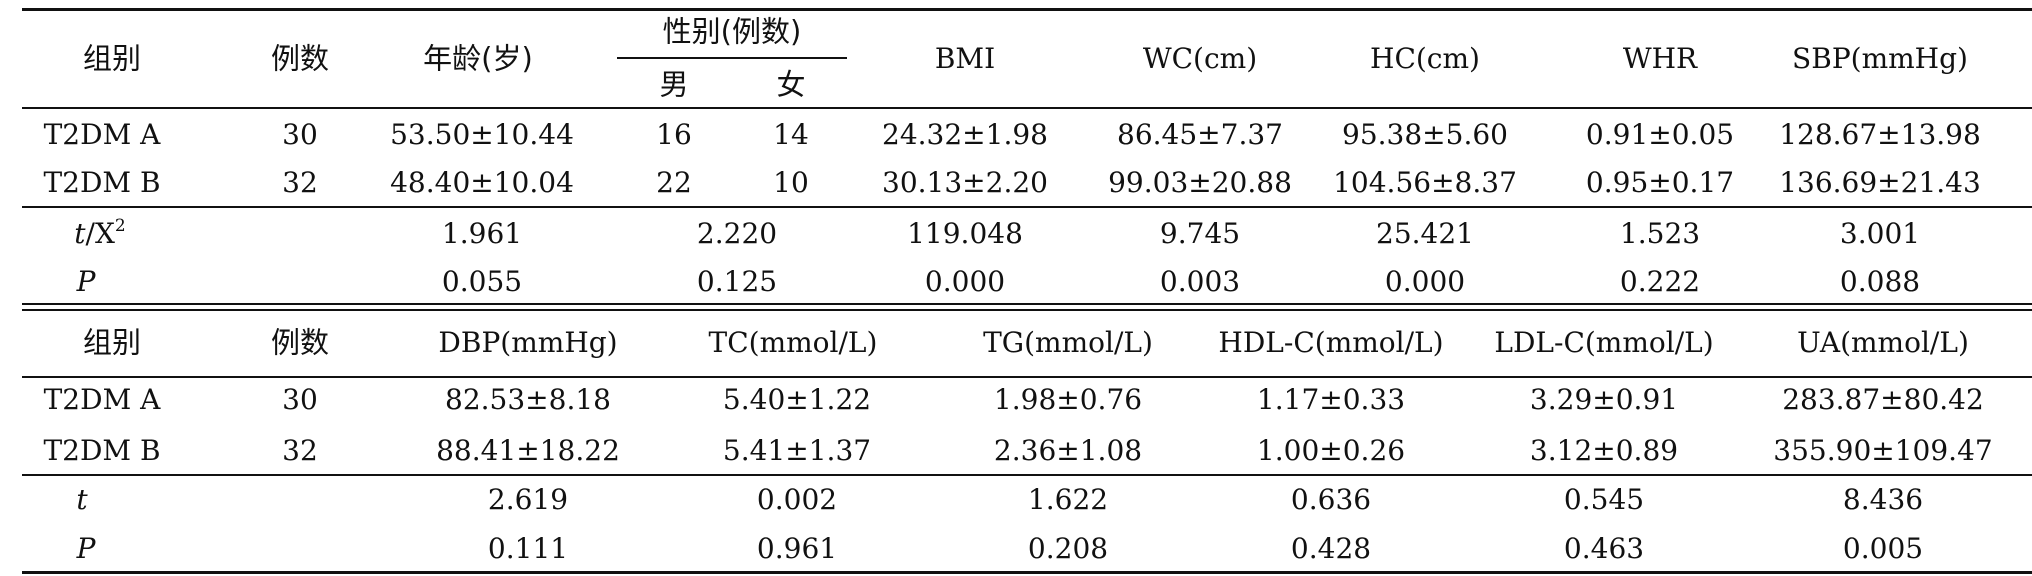 The height and width of the screenshot is (576, 2032). I want to click on row2-a-dbp: 82.53±8.18, so click(528, 399).